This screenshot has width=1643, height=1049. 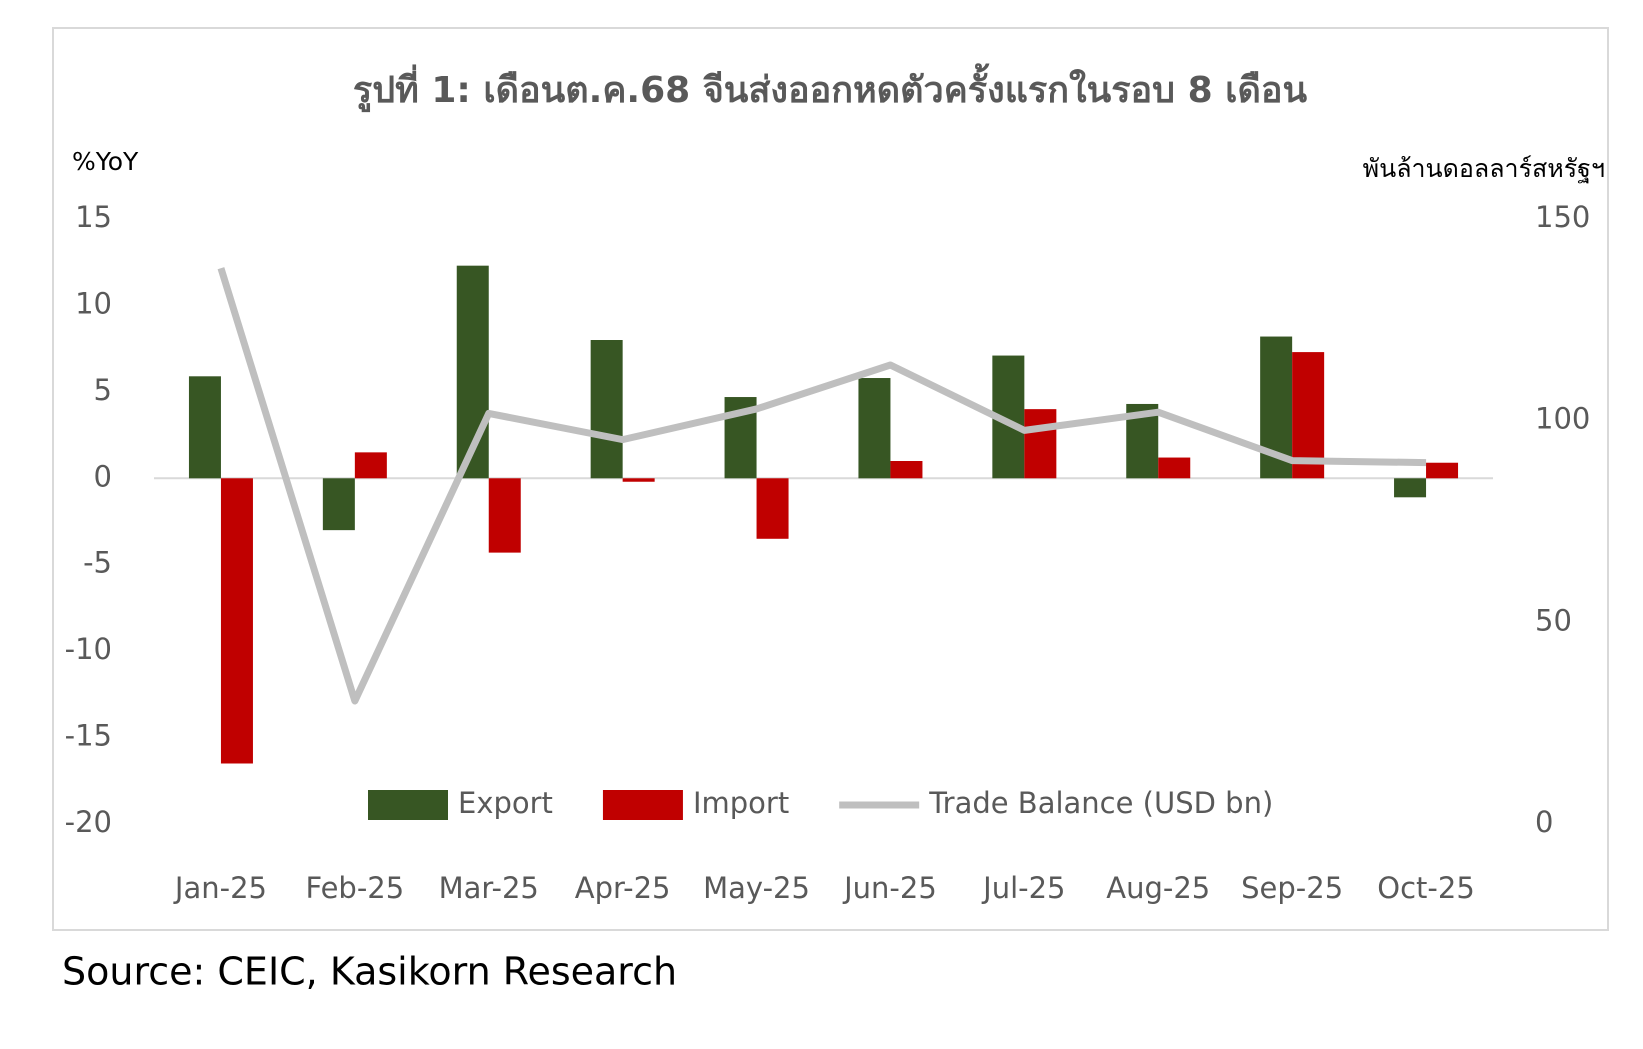 I want to click on y-tick-label: 0, so click(x=103, y=476).